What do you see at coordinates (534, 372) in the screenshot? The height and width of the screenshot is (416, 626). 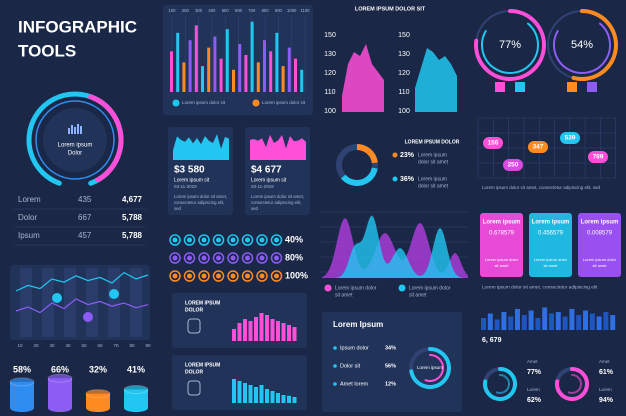 I see `item-value: 77%` at bounding box center [534, 372].